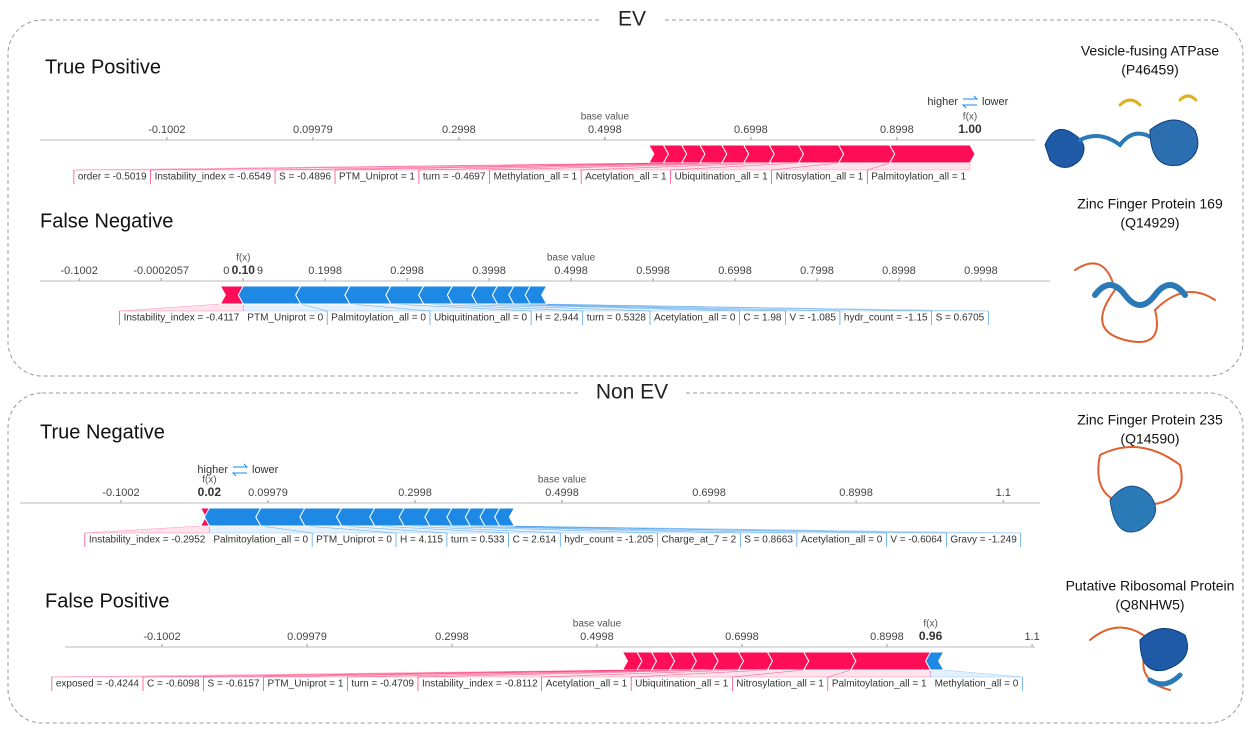  What do you see at coordinates (1149, 223) in the screenshot?
I see `protein-name: (Q14929)` at bounding box center [1149, 223].